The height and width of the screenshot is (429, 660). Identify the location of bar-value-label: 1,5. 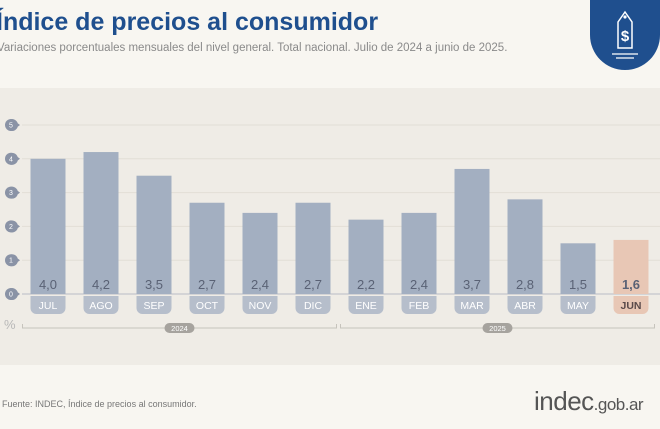
(578, 284).